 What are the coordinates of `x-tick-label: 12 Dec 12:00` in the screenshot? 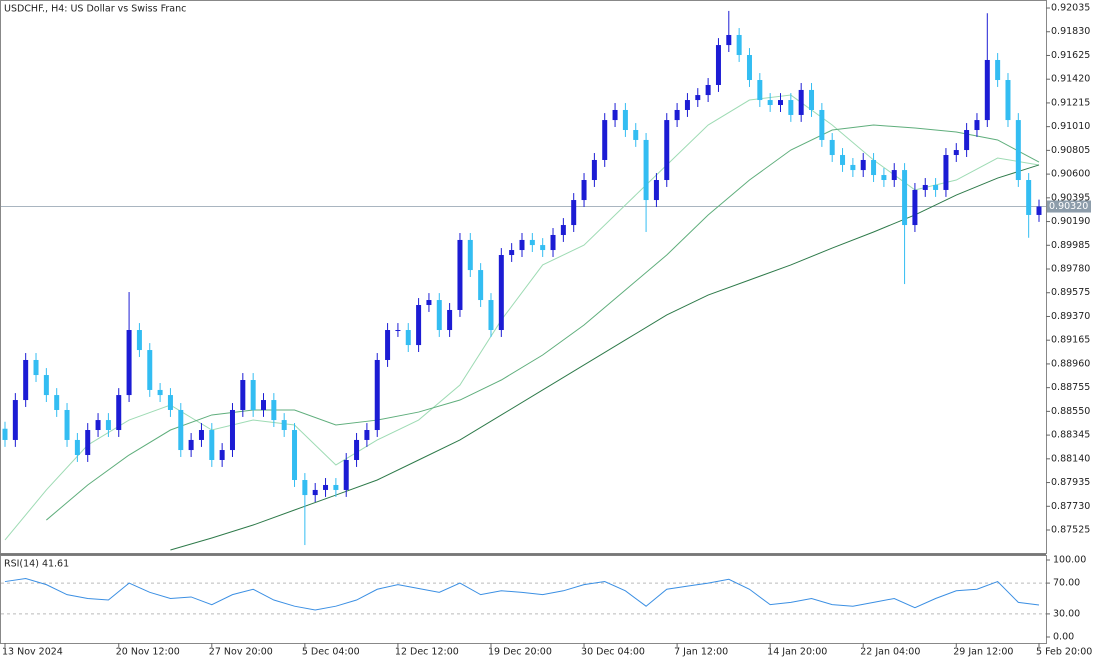 It's located at (427, 652).